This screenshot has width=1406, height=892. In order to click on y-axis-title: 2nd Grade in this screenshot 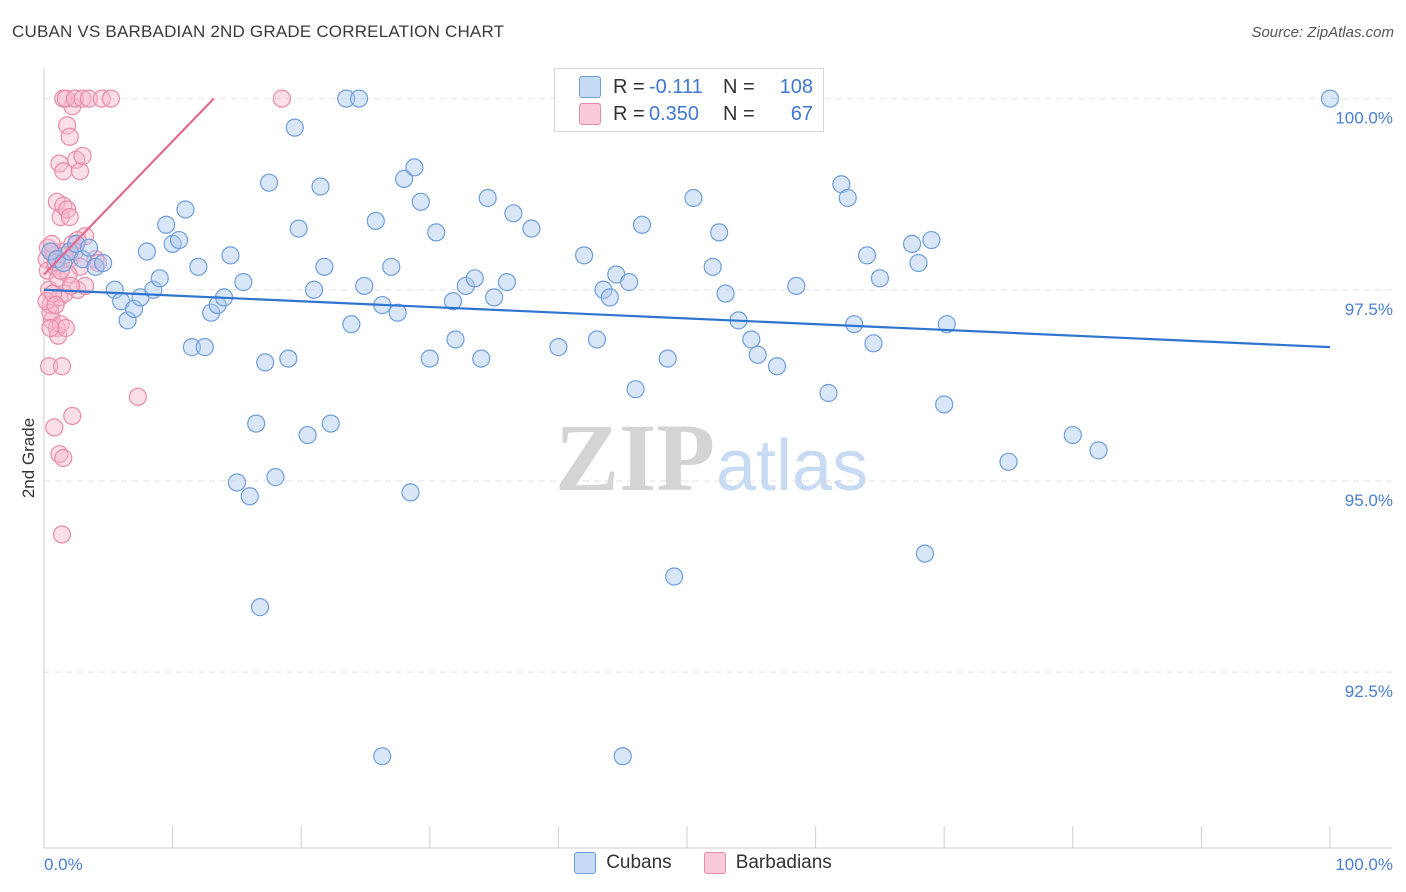, I will do `click(28, 458)`.